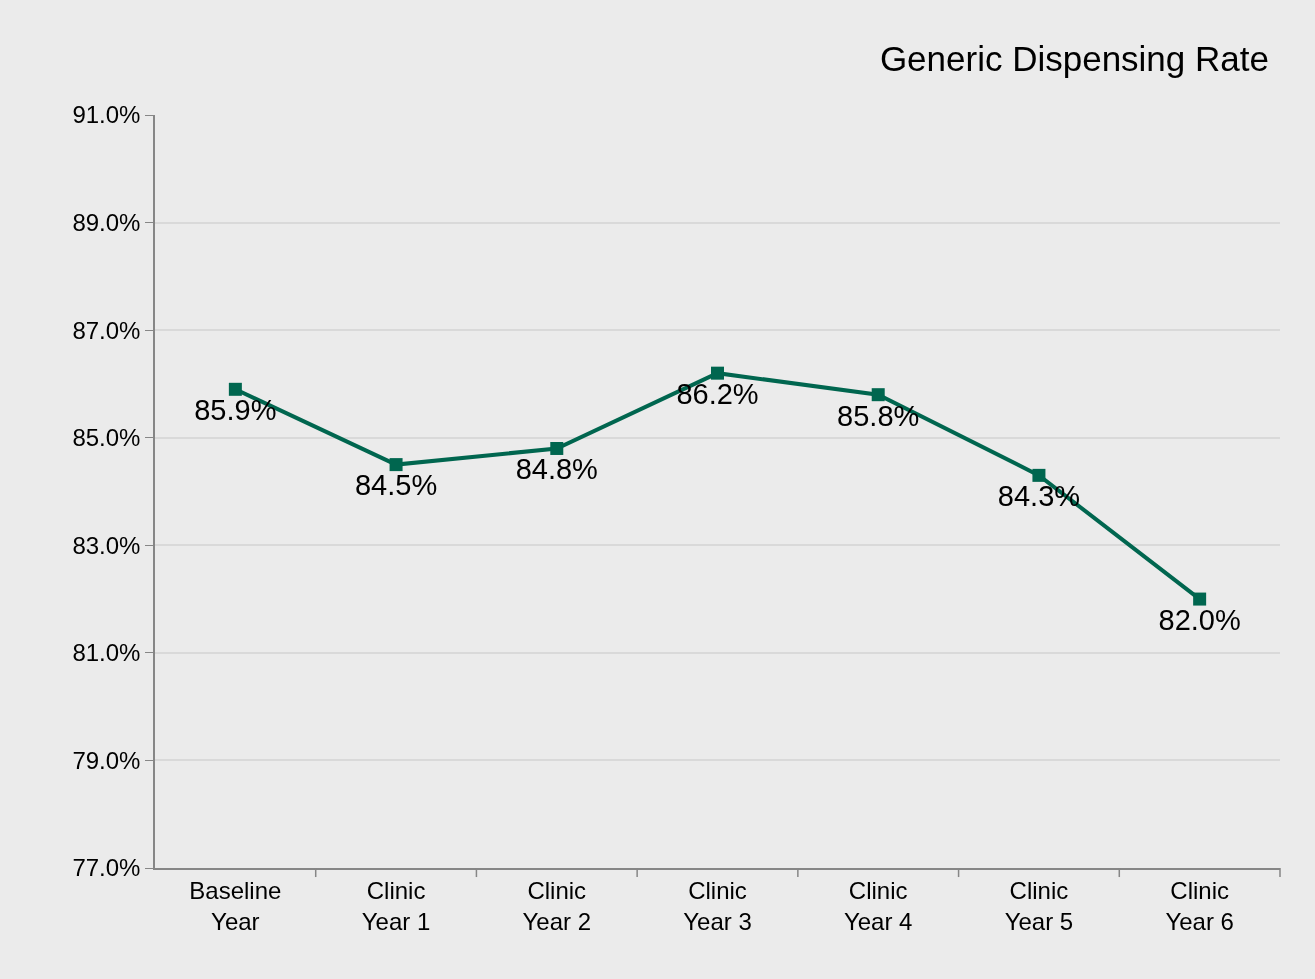  What do you see at coordinates (106, 438) in the screenshot?
I see `y-tick-label: 85.0%` at bounding box center [106, 438].